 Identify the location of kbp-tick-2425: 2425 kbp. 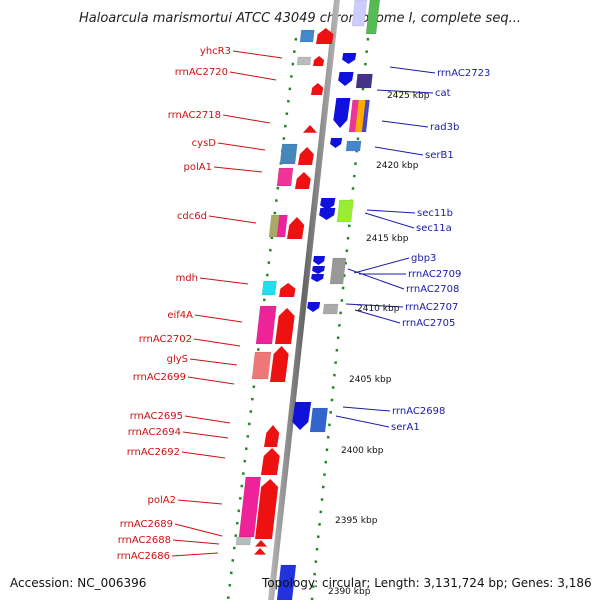
(408, 96).